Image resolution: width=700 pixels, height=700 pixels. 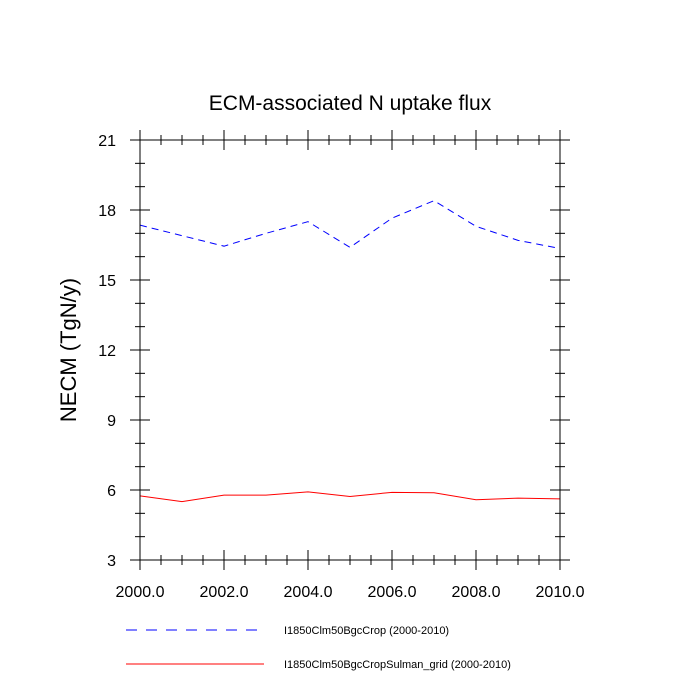 What do you see at coordinates (111, 491) in the screenshot?
I see `y-tick-label: 6` at bounding box center [111, 491].